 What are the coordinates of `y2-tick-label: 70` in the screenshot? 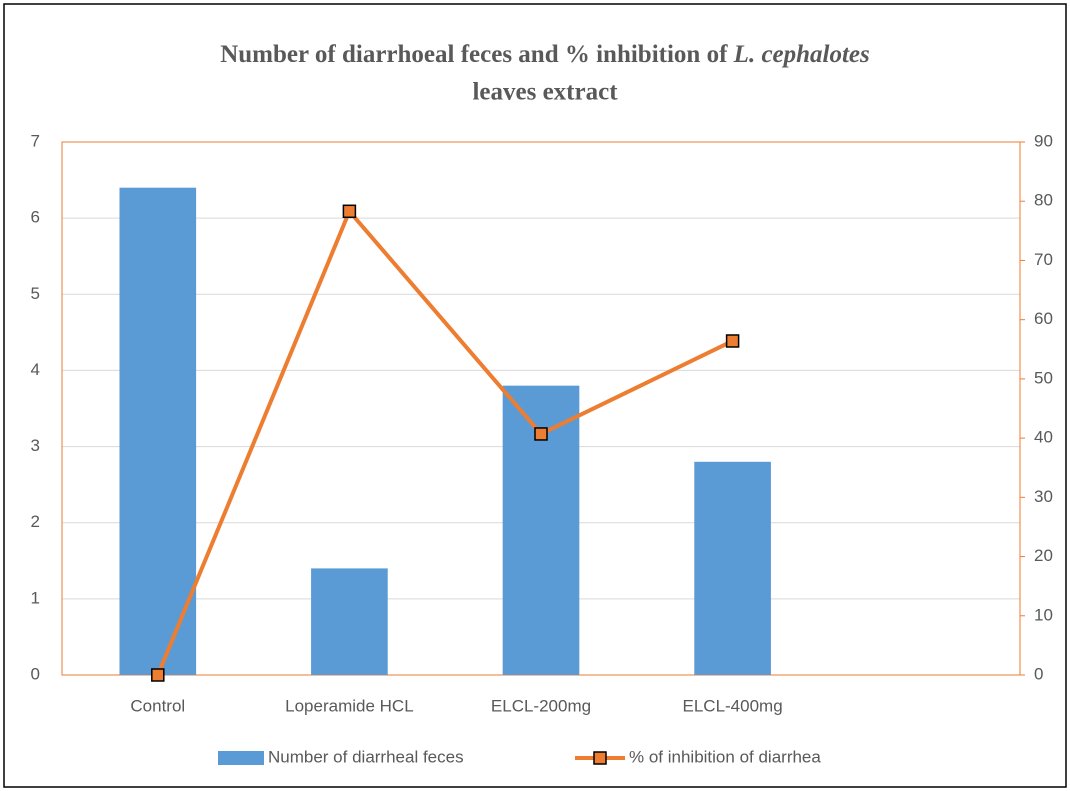 It's located at (1043, 259).